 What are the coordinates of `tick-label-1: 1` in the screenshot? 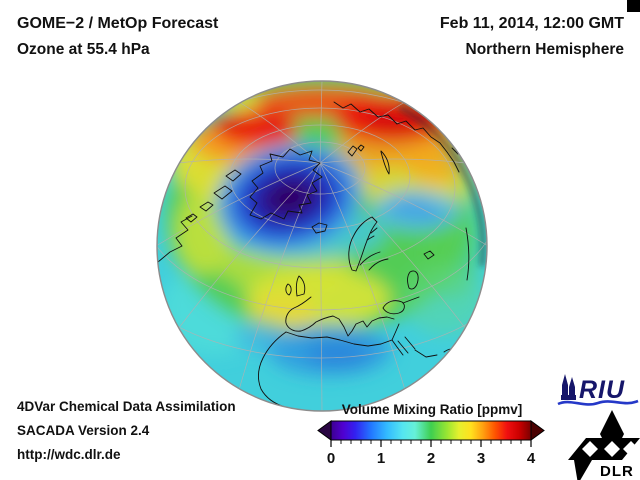 It's located at (381, 458).